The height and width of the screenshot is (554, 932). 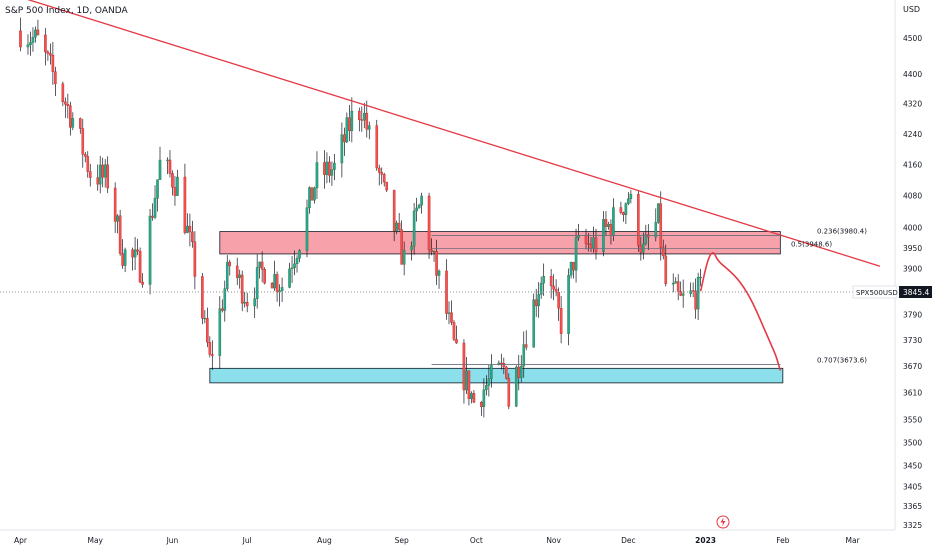 I want to click on last-price-badge: 3845.4, so click(x=915, y=292).